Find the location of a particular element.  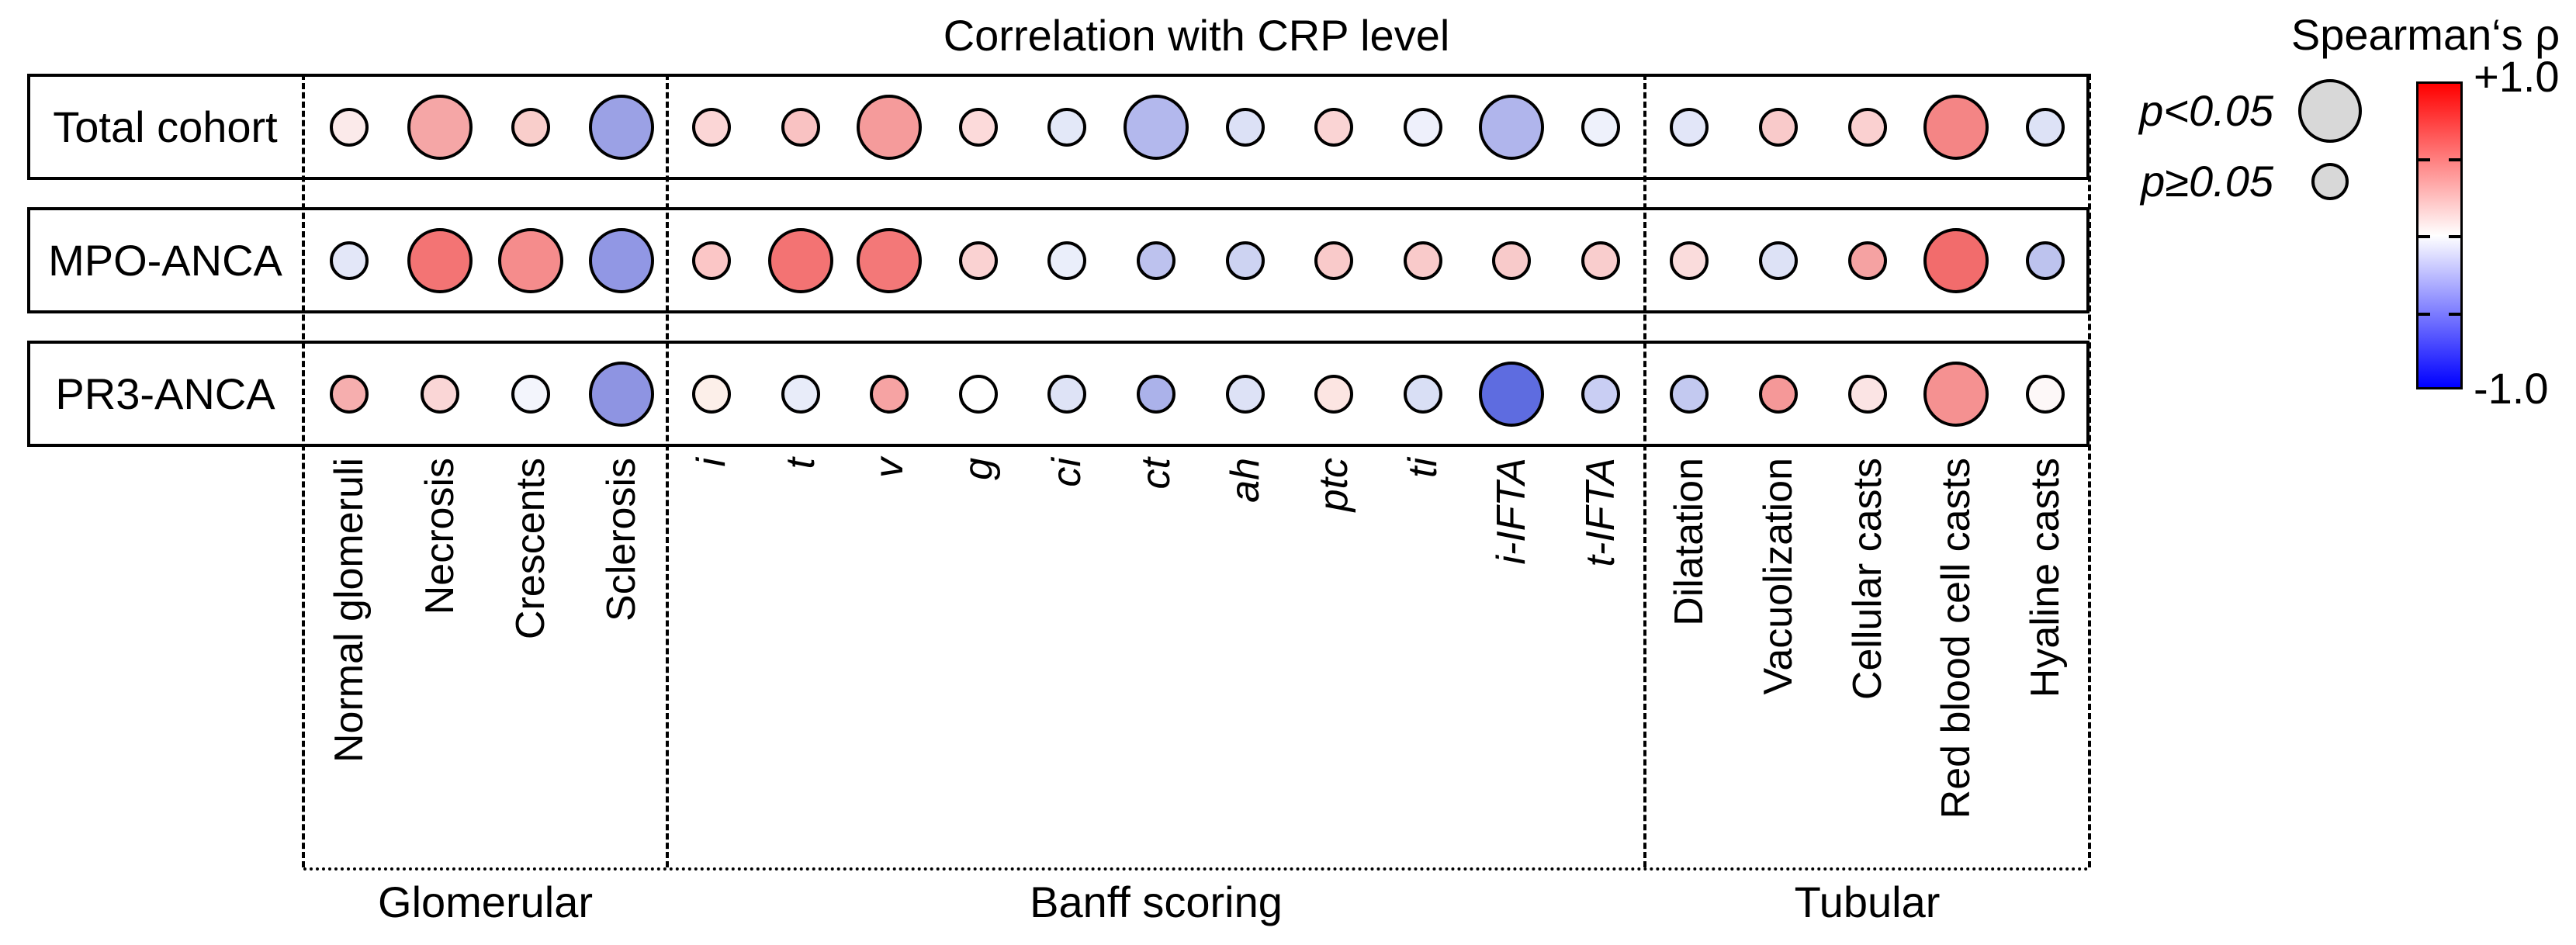

legend-p-label: p<0.05 is located at coordinates (2206, 111).